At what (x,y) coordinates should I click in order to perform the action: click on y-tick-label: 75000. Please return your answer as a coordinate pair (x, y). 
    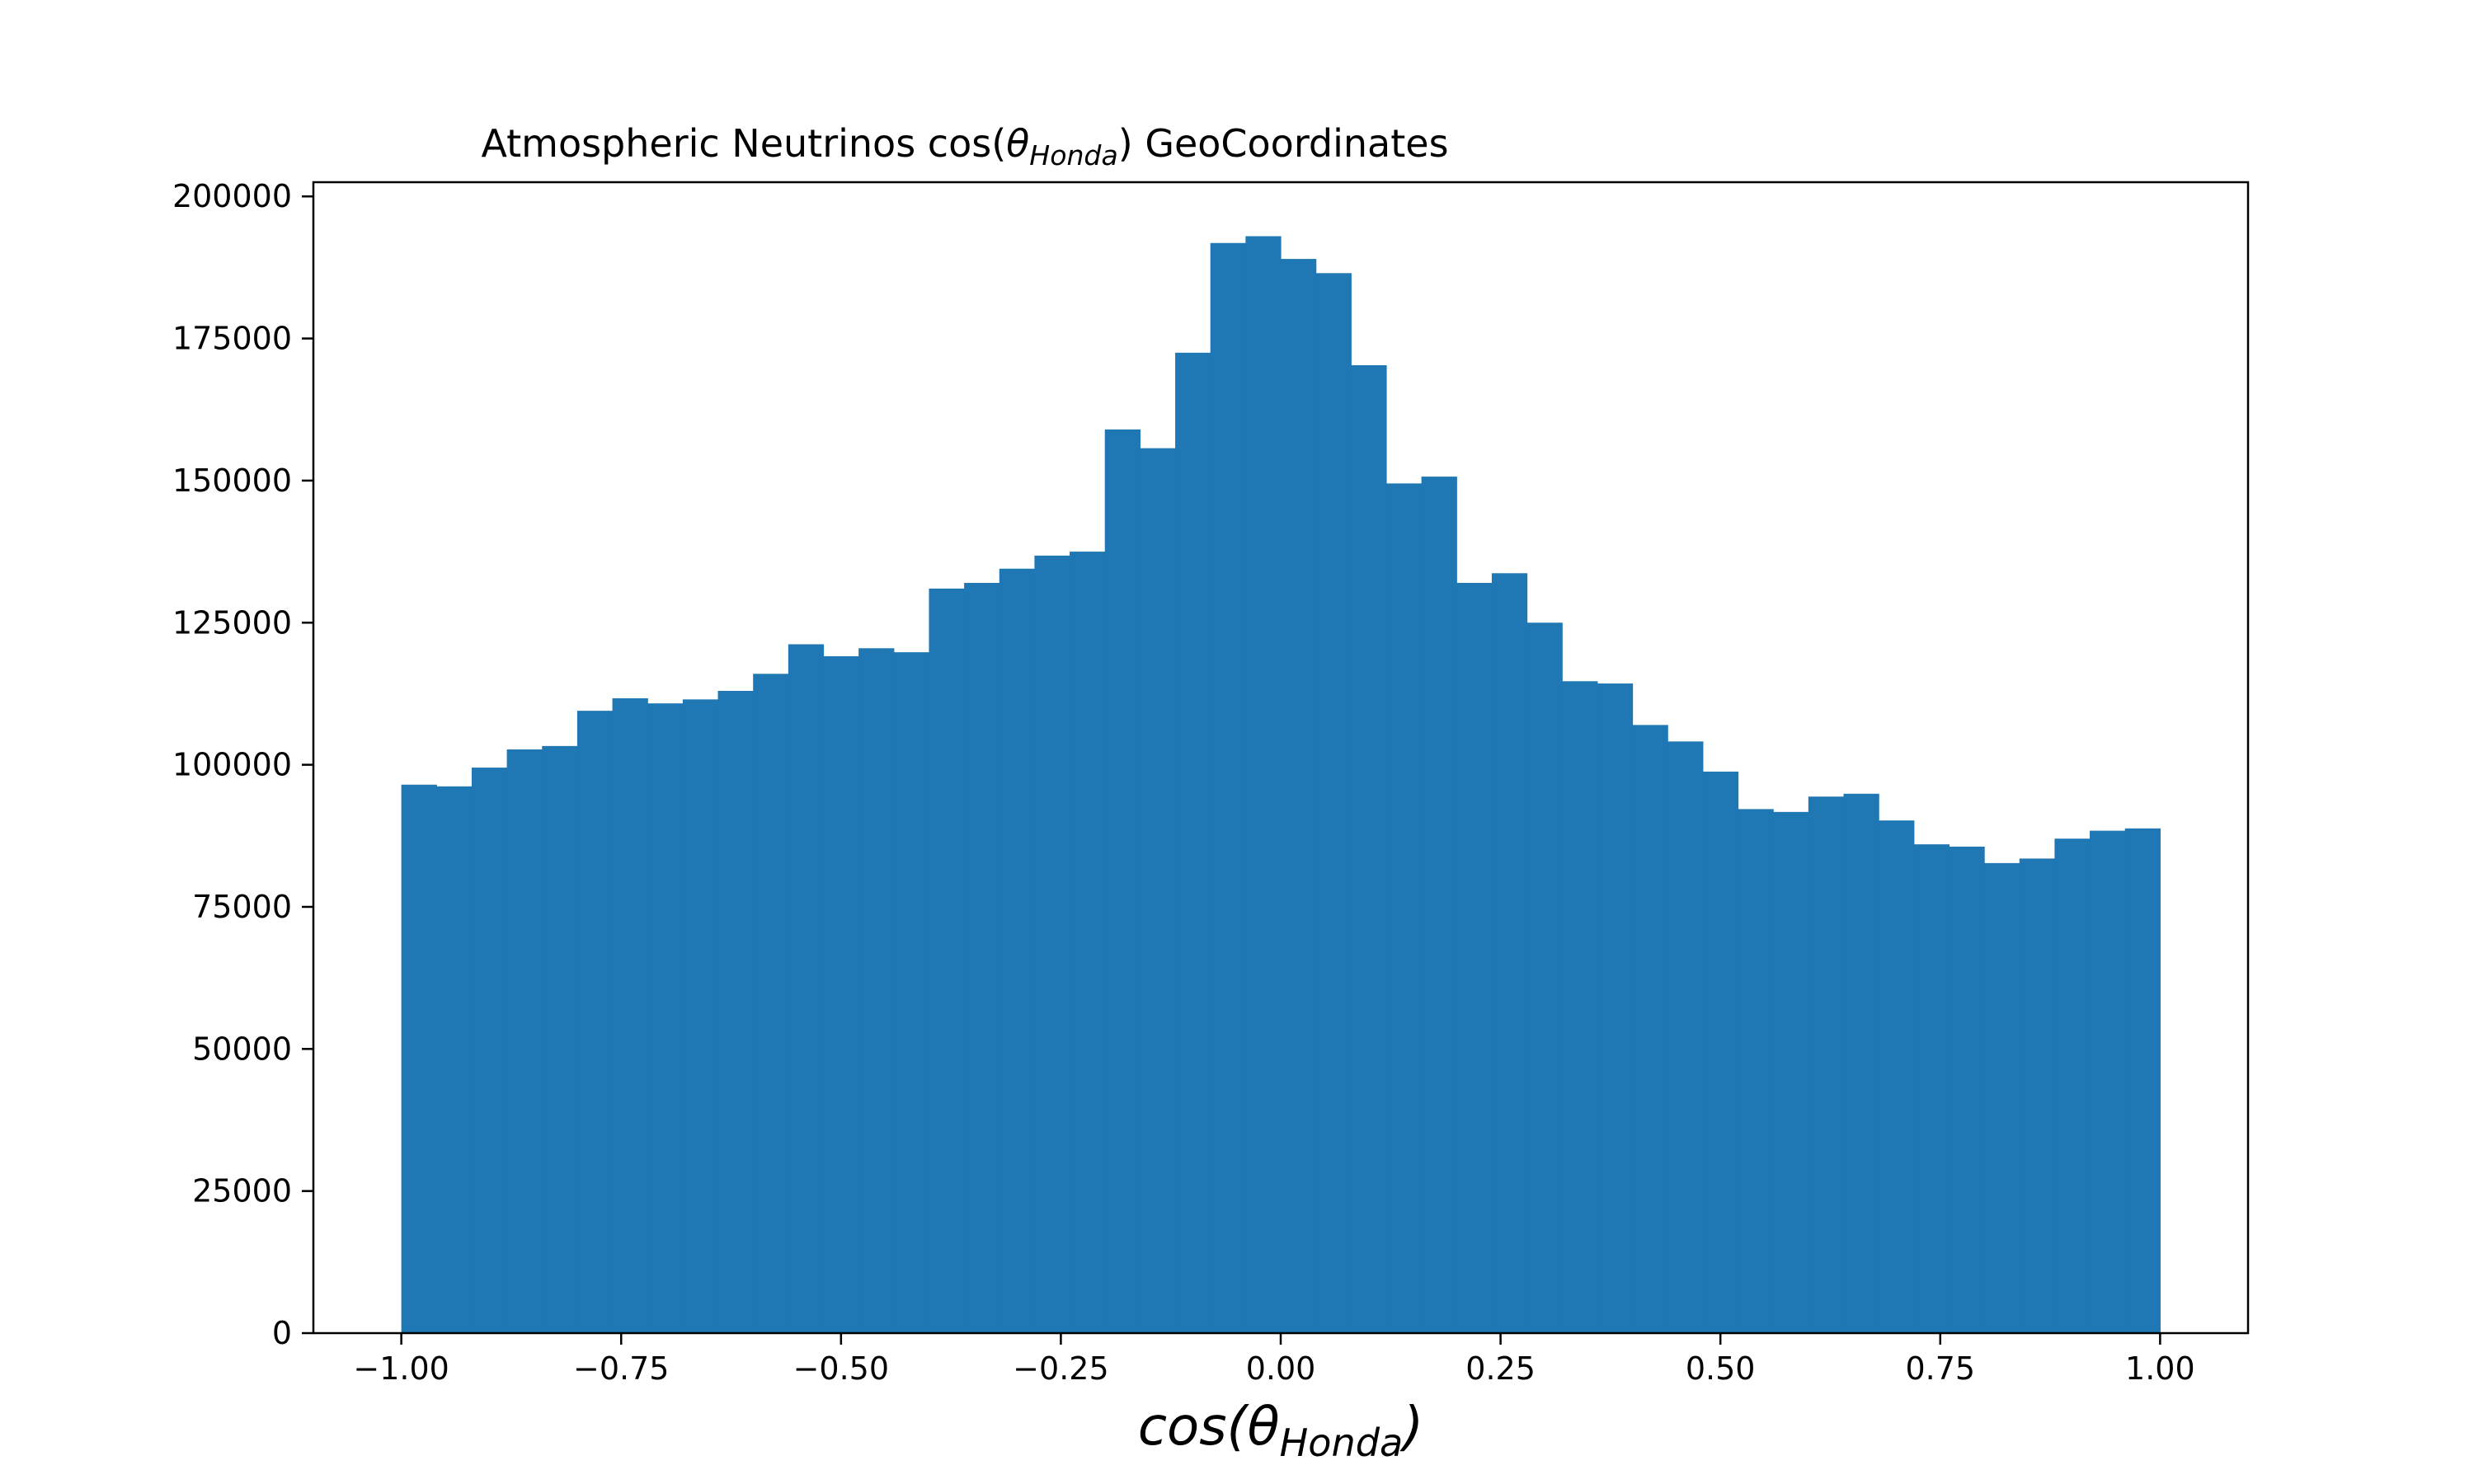
    Looking at the image, I should click on (242, 907).